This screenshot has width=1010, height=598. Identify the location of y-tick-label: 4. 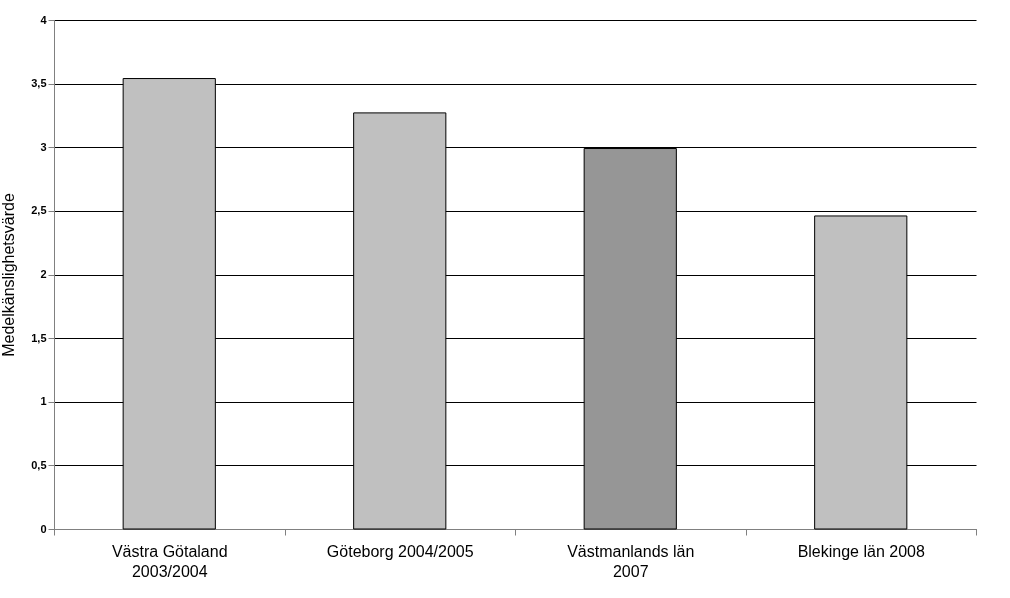
(44, 19).